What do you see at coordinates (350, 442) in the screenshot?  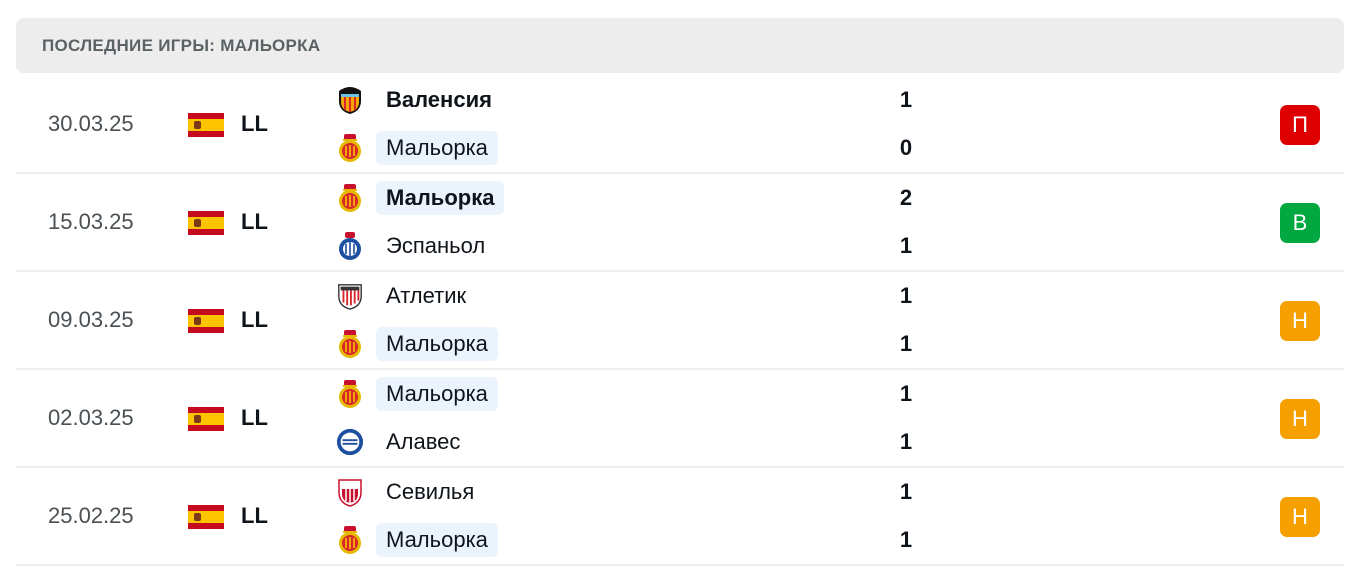 I see `alaves-crest-icon` at bounding box center [350, 442].